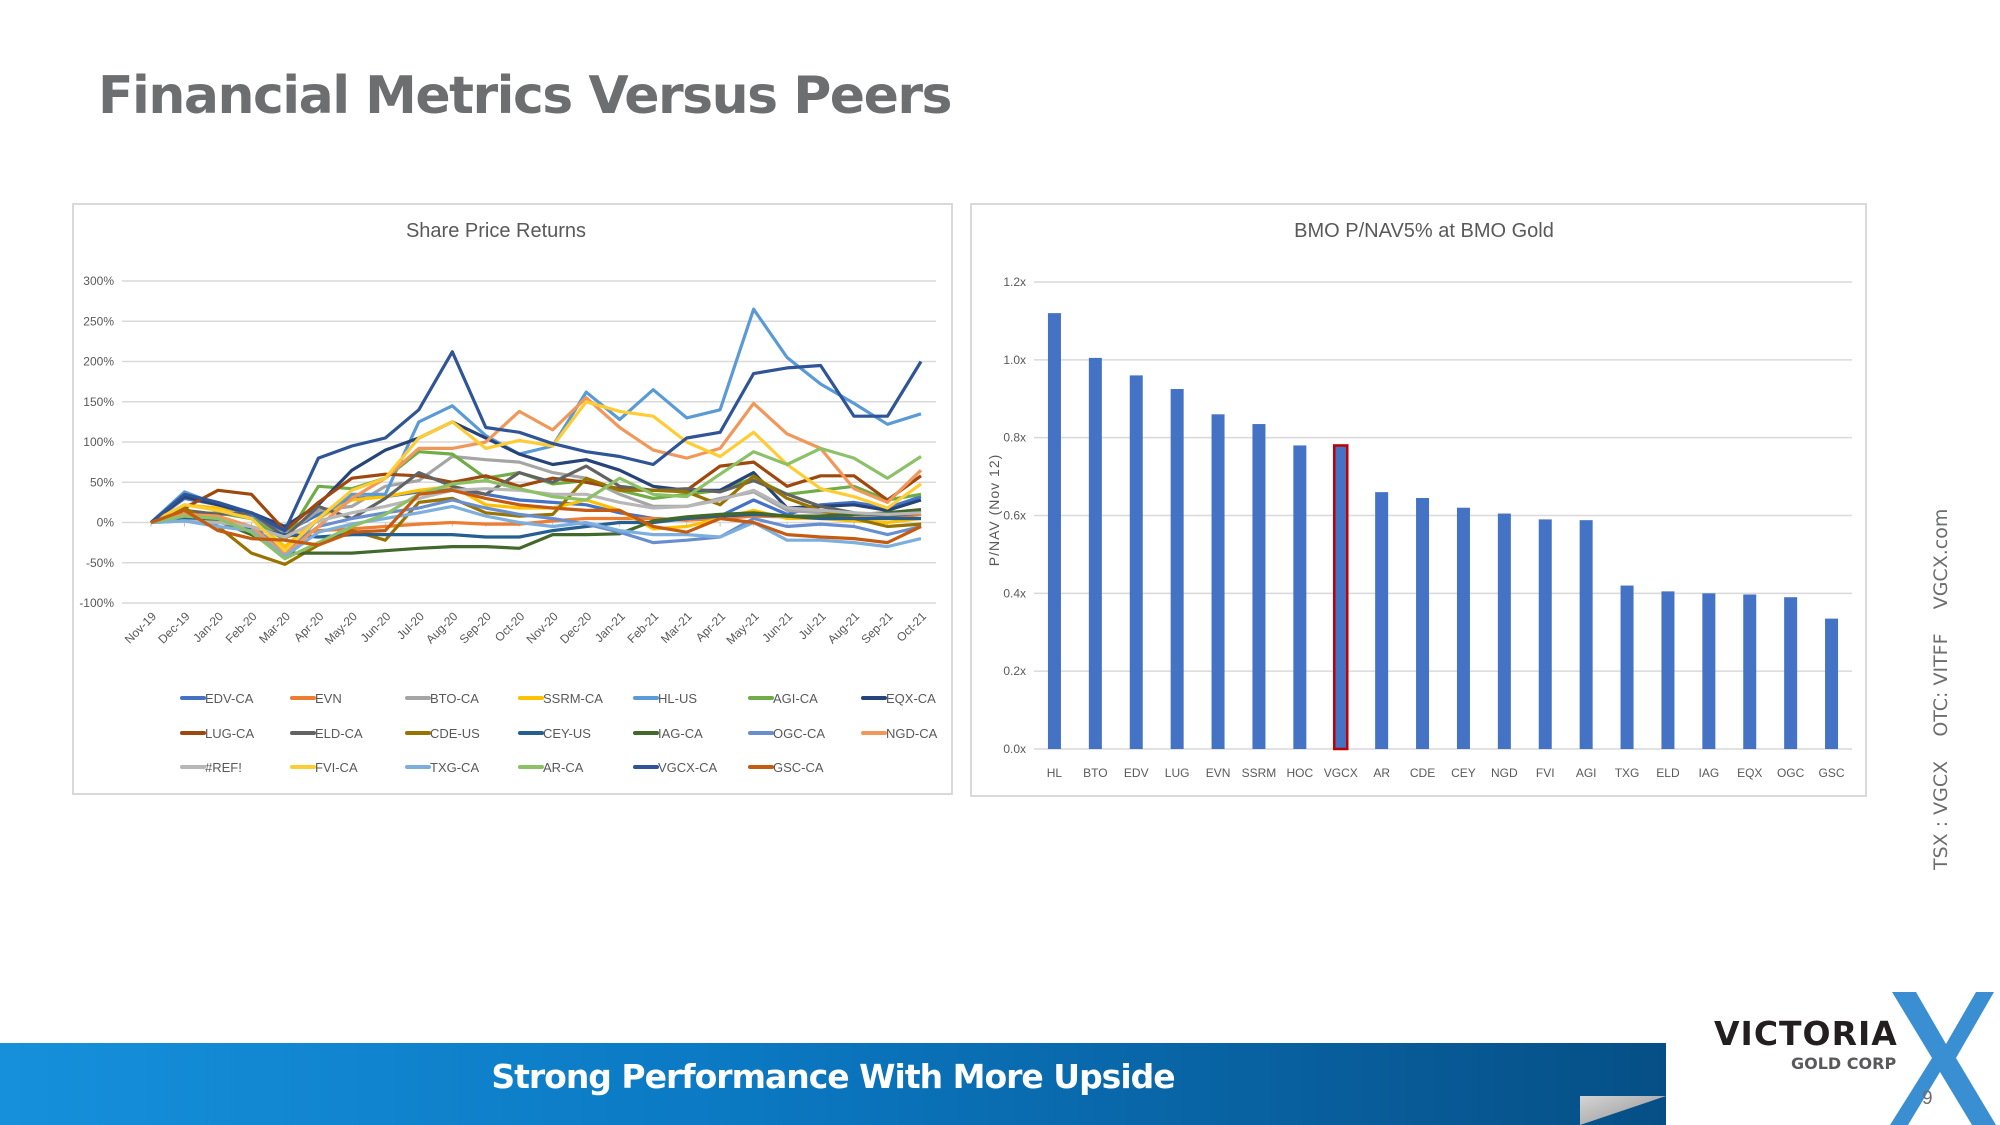  Describe the element at coordinates (1709, 773) in the screenshot. I see `x-tick-label: IAG` at that location.